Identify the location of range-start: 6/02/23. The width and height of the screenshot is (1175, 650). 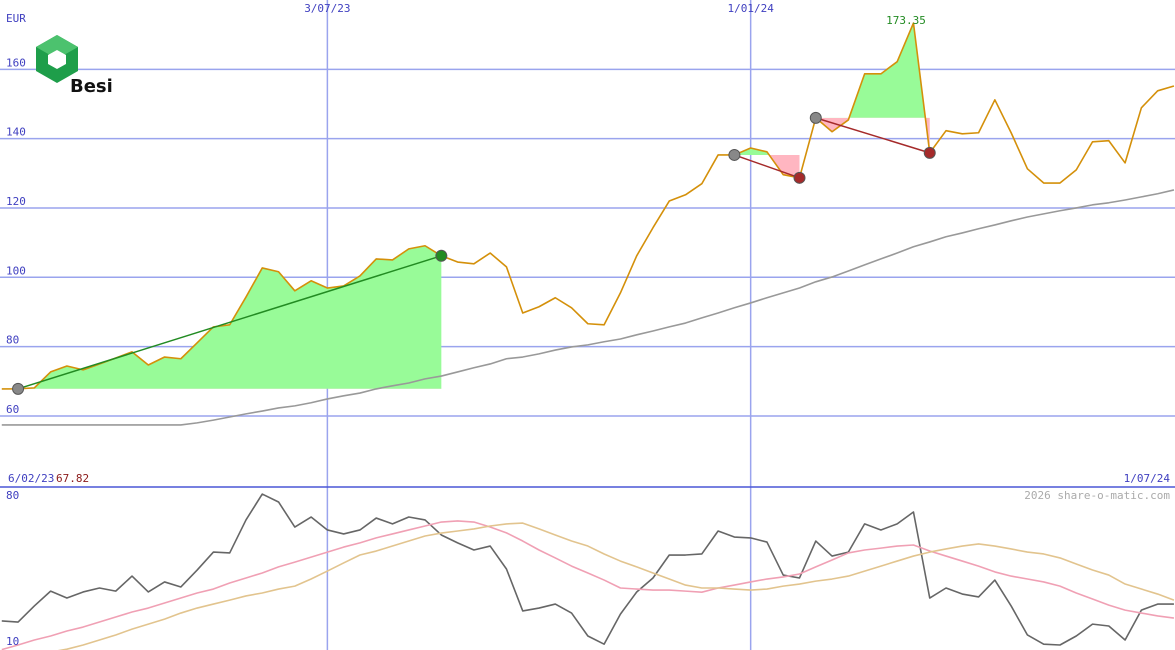
(31, 478).